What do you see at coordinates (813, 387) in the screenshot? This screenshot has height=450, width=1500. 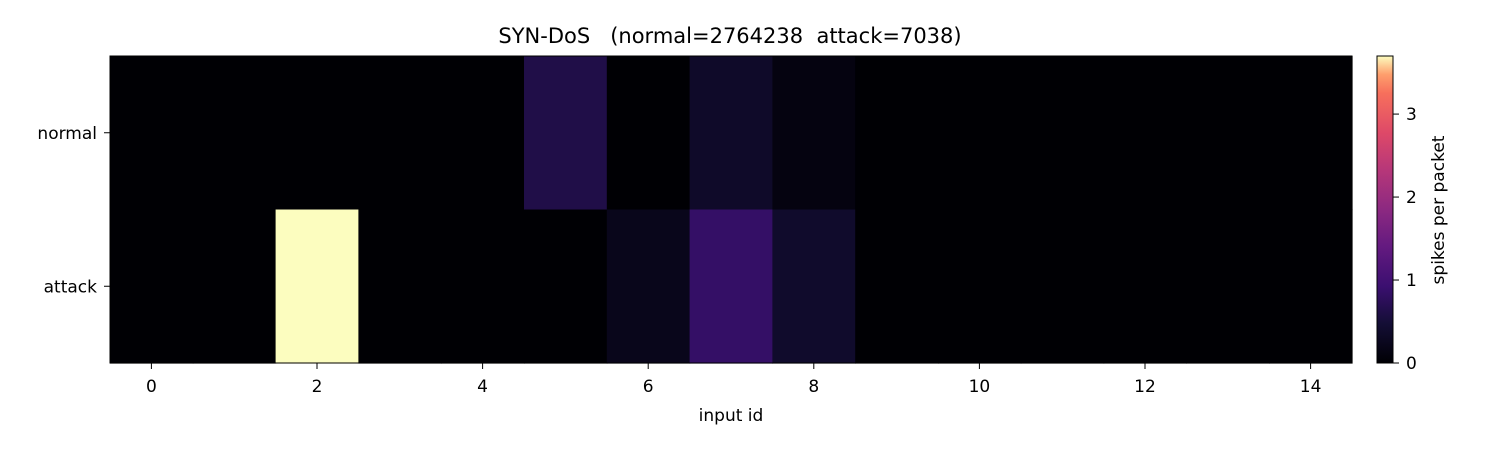 I see `x-tick-label: 8` at bounding box center [813, 387].